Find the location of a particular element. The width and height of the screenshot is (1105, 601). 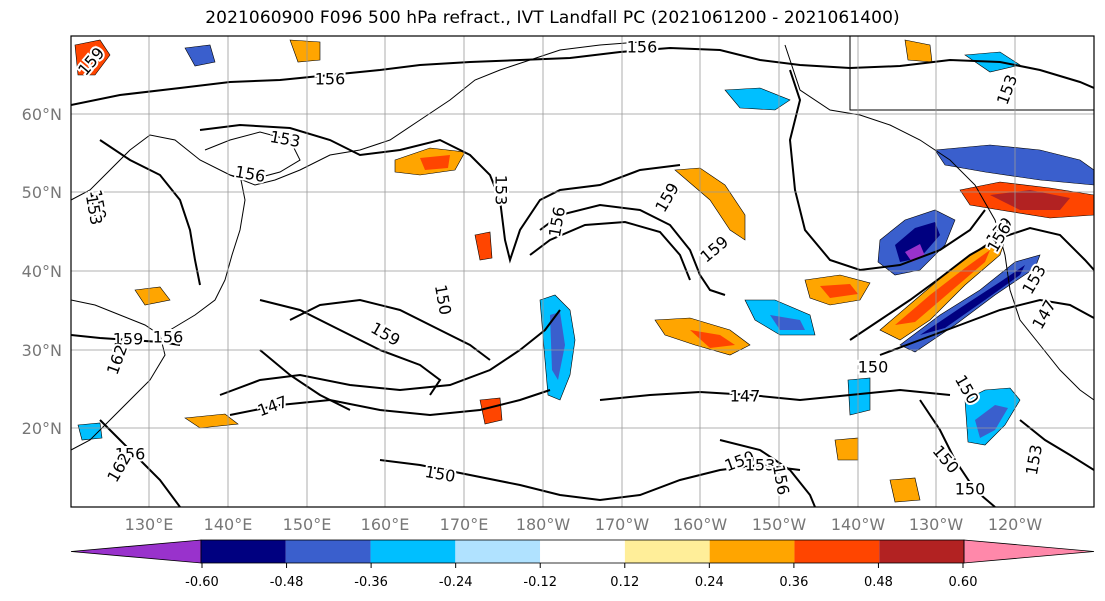

colorbar-tick-label: -0.48 is located at coordinates (287, 582).